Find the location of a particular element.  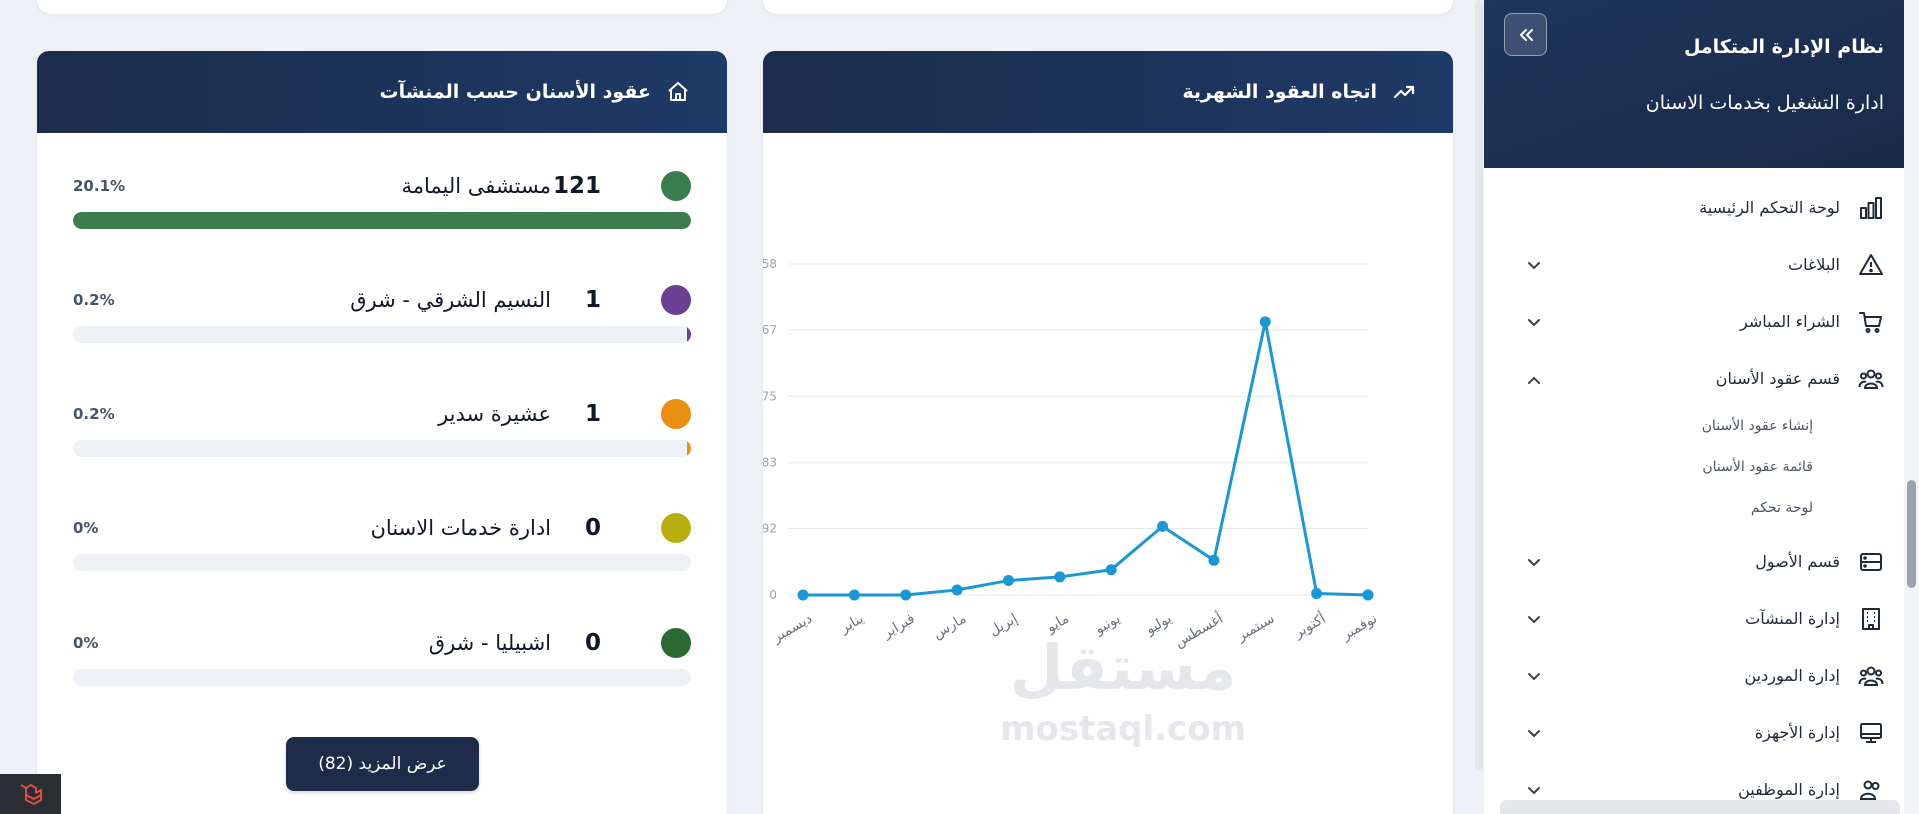

sidebar-item-label: إدارة الموردين is located at coordinates (1792, 675).